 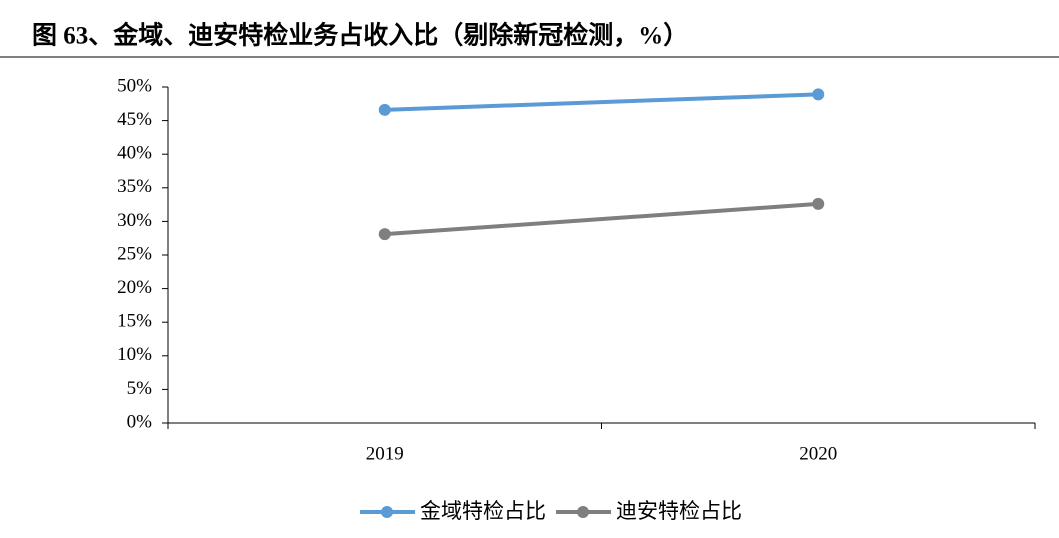 What do you see at coordinates (140, 388) in the screenshot?
I see `y-tick-label: 5%` at bounding box center [140, 388].